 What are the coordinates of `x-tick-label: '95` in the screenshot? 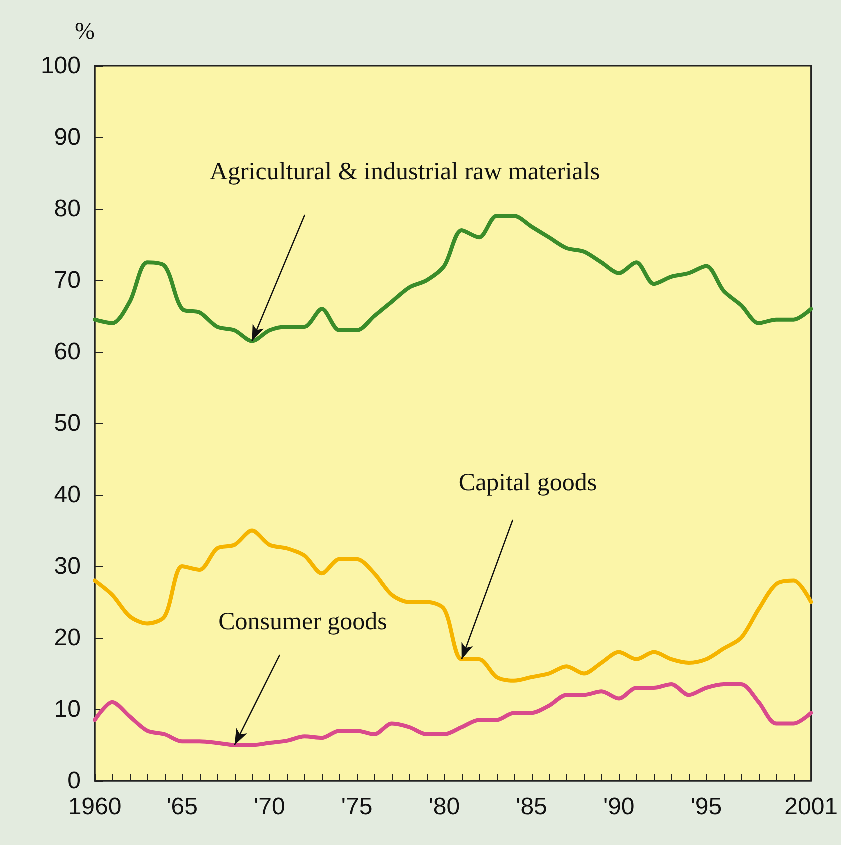 It's located at (706, 807).